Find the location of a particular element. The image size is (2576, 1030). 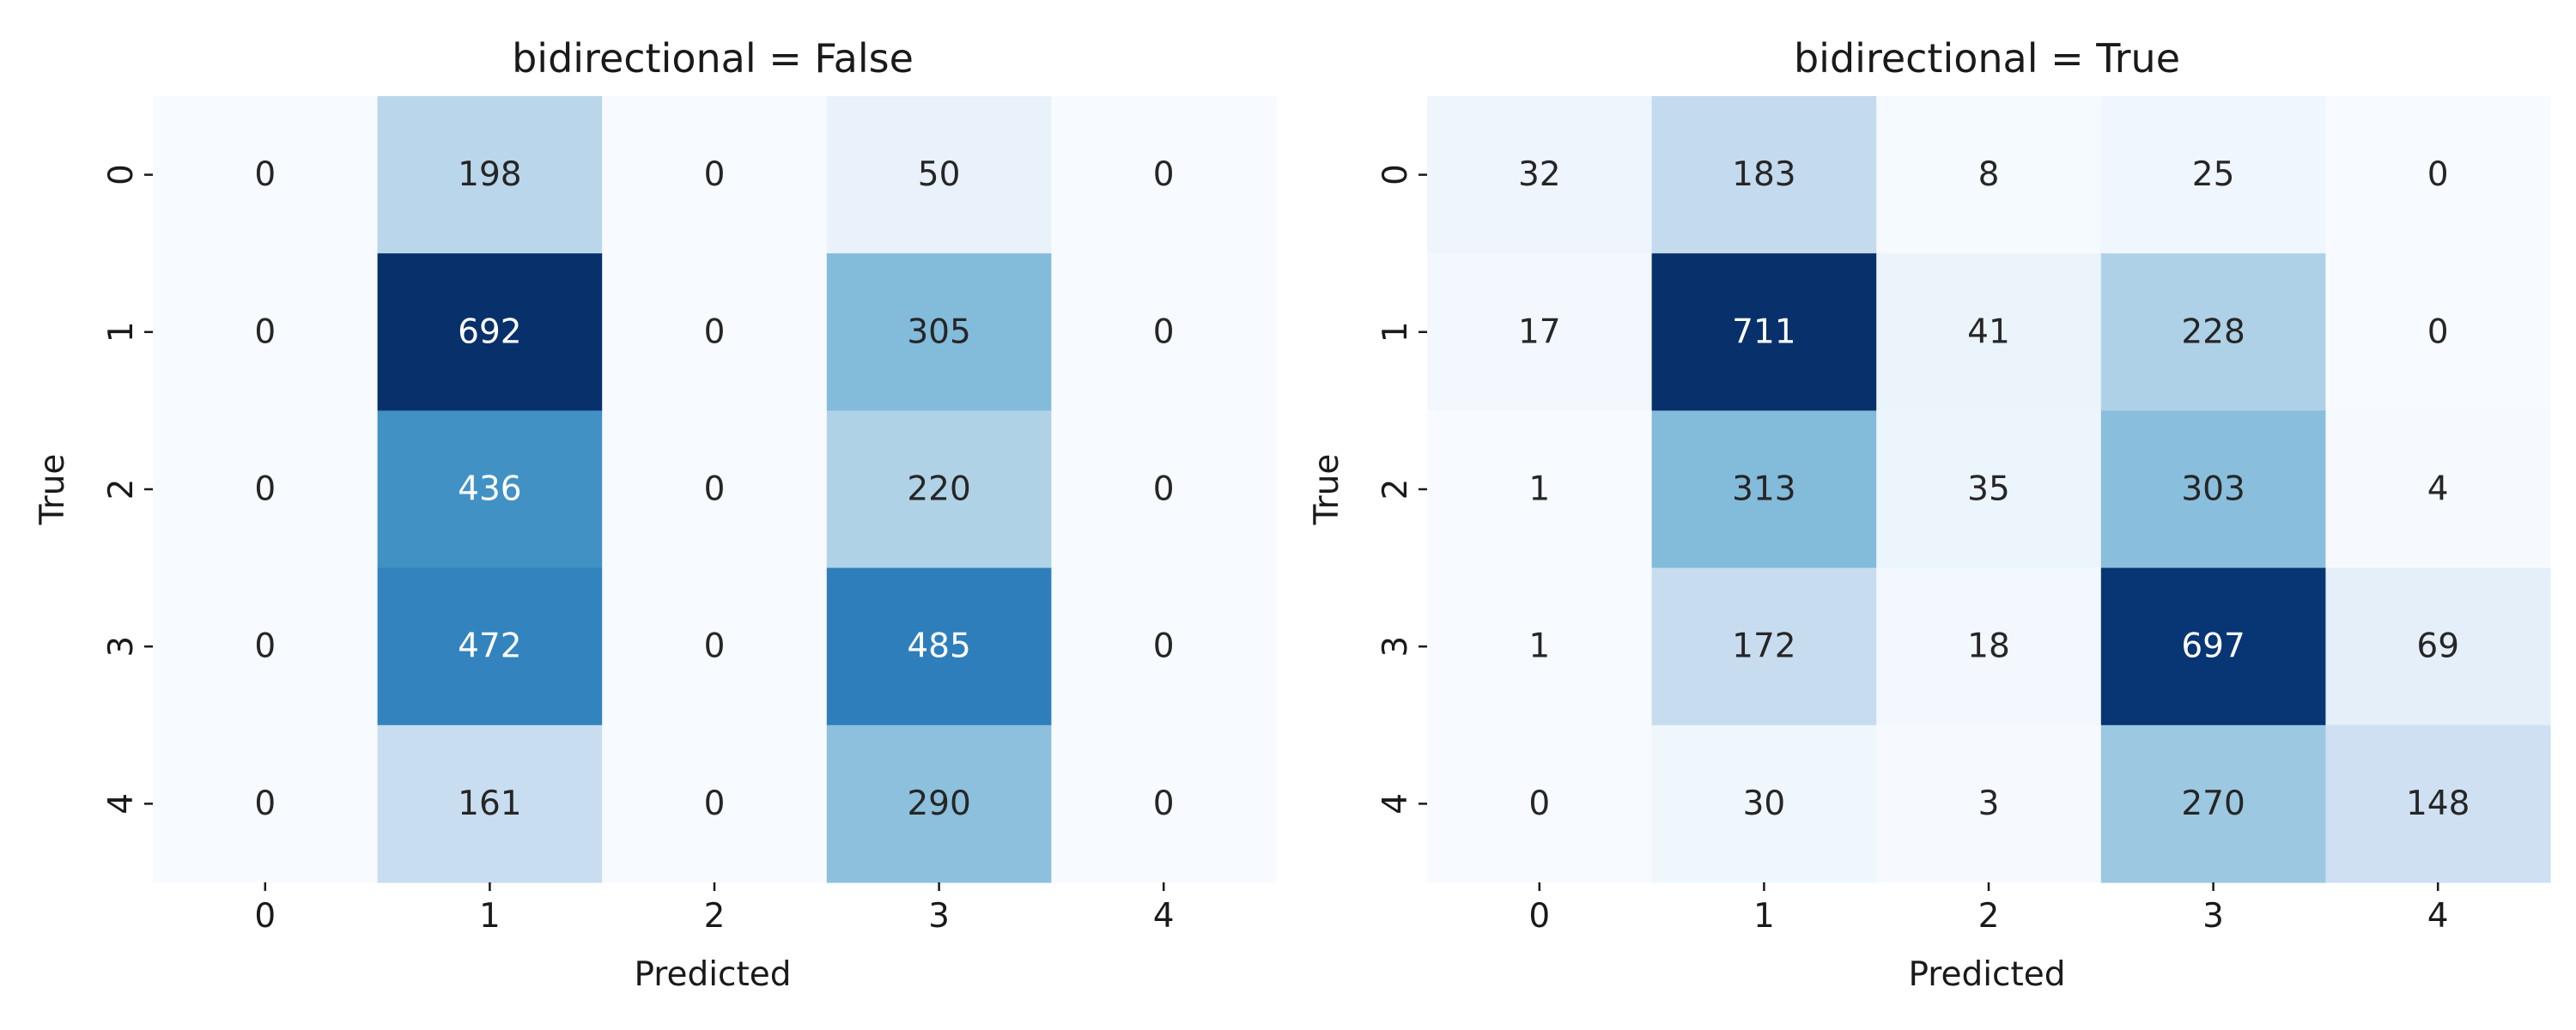

cell-value-label: 50 is located at coordinates (940, 174).